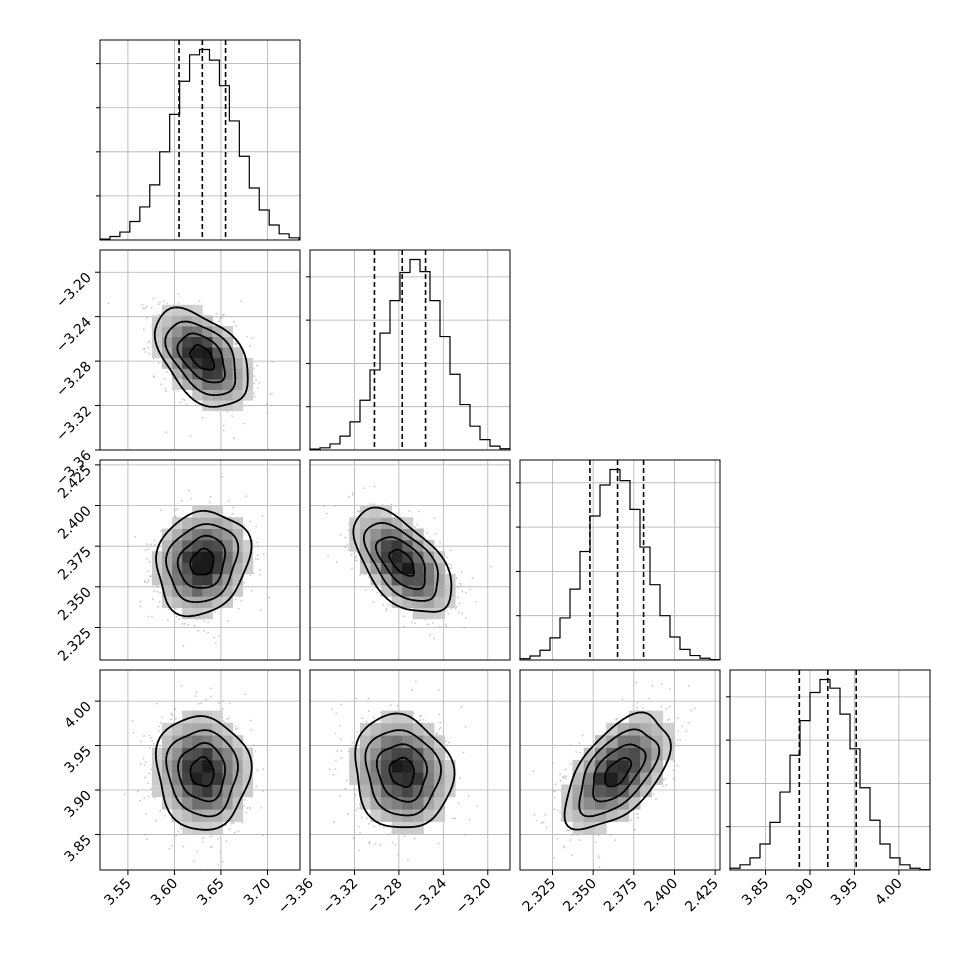 This screenshot has width=970, height=970. Describe the element at coordinates (662, 896) in the screenshot. I see `x-tick-label-p2-3: 2.400` at that location.